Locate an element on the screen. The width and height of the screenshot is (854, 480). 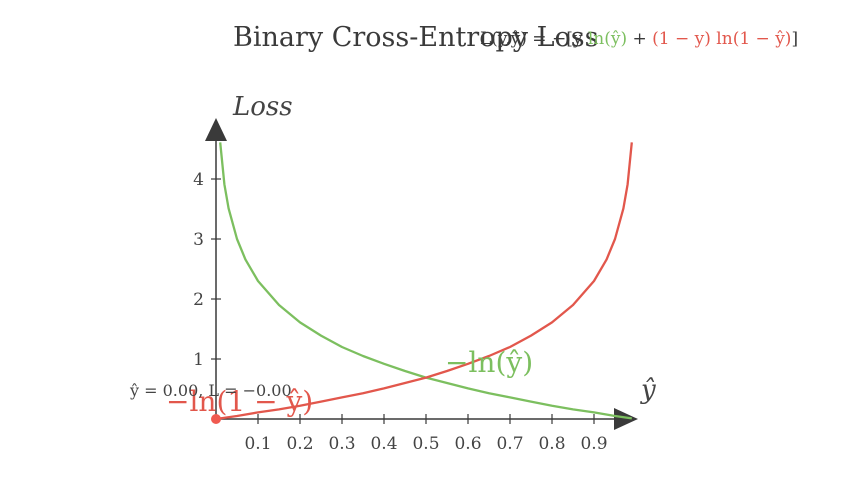
formula-green-term: ln(ŷ) is located at coordinates (607, 39).